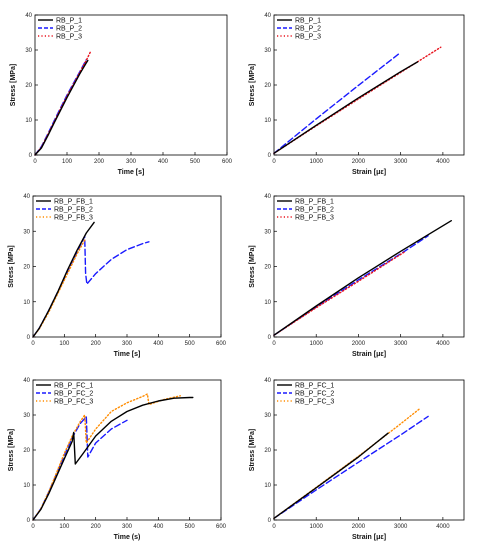 This screenshot has height=550, width=484. I want to click on chart-1-ytick-label: 20, so click(28, 86).